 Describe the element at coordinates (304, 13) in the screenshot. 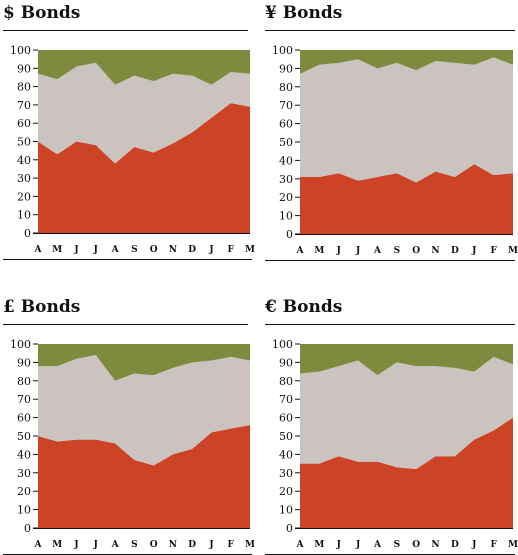

I see `chart-title: ¥ Bonds` at that location.